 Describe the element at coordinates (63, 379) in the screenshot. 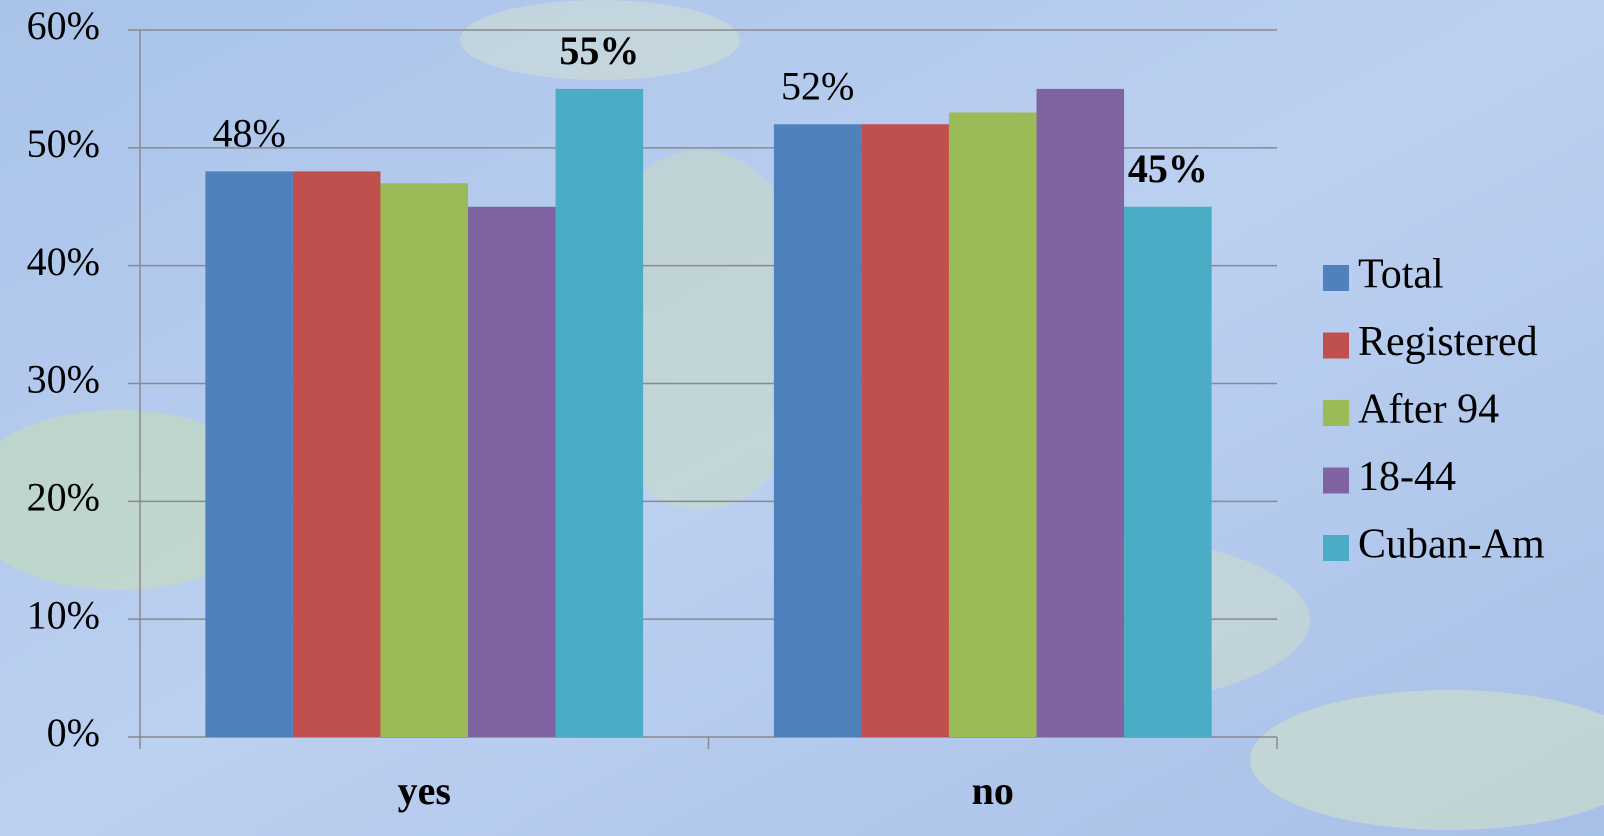

I see `y-tick-label: 30%` at that location.